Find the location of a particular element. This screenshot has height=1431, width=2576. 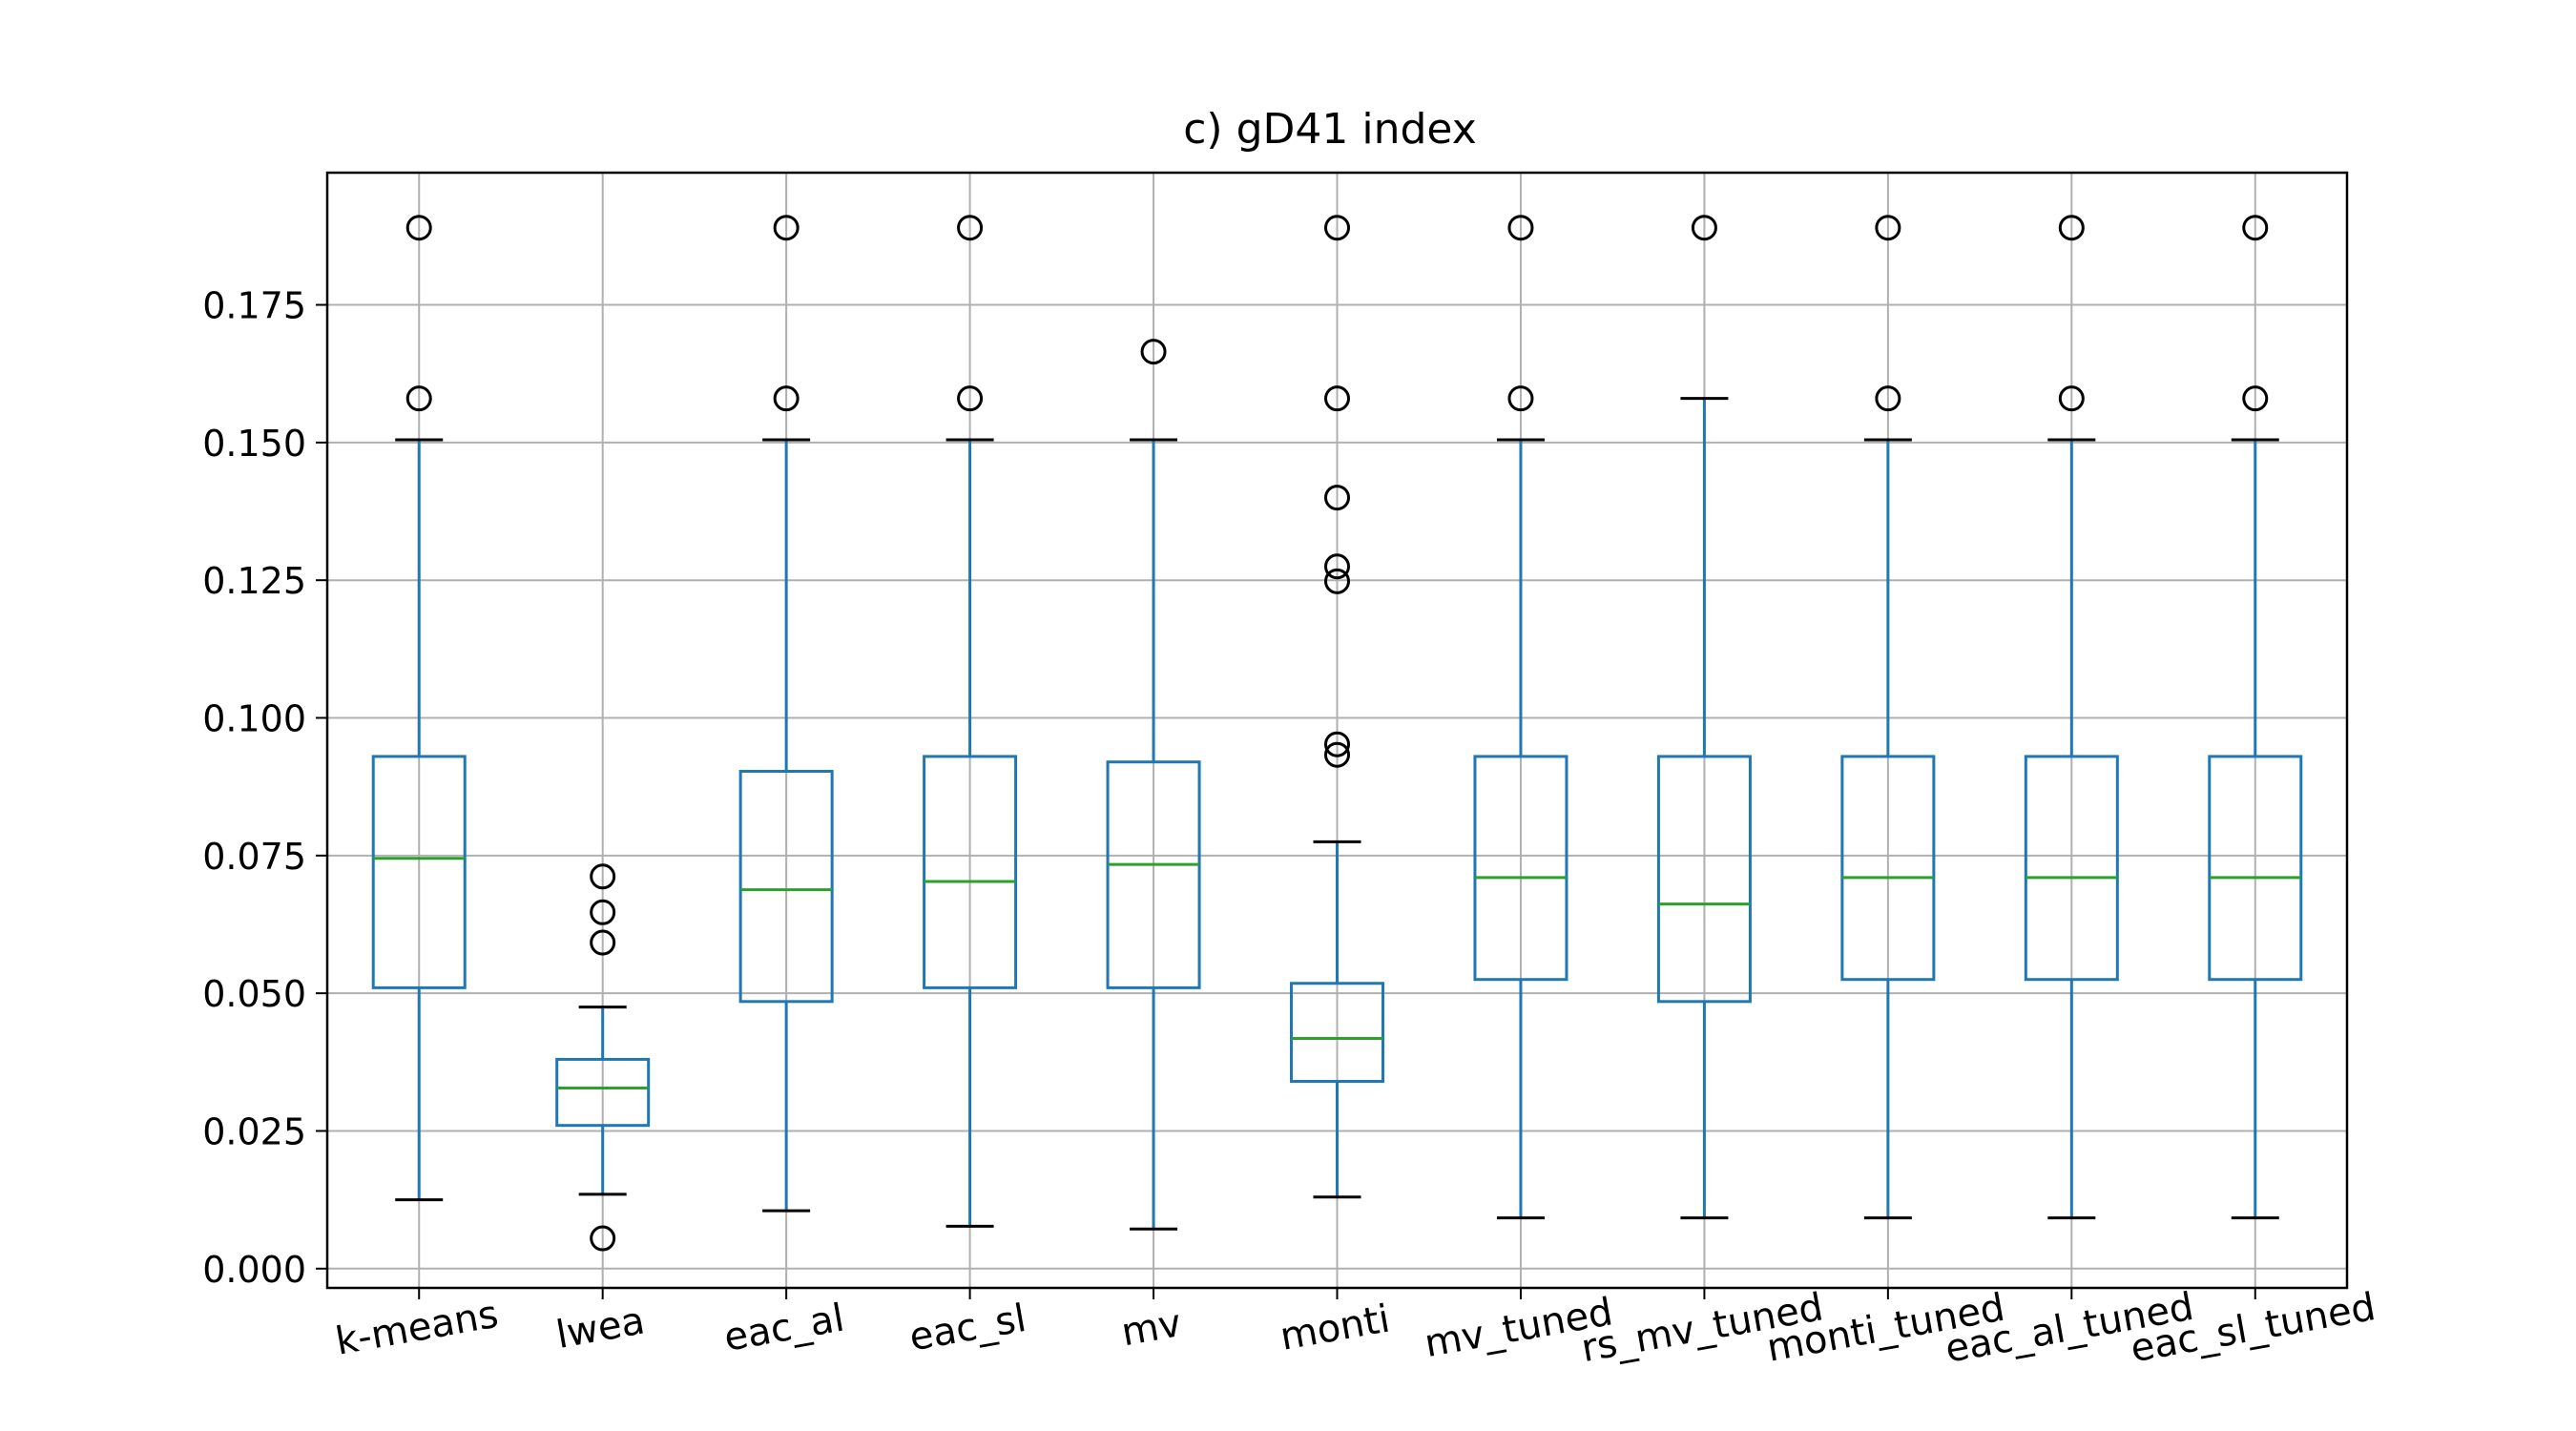

x-tick-label: eac_al is located at coordinates (783, 1328).